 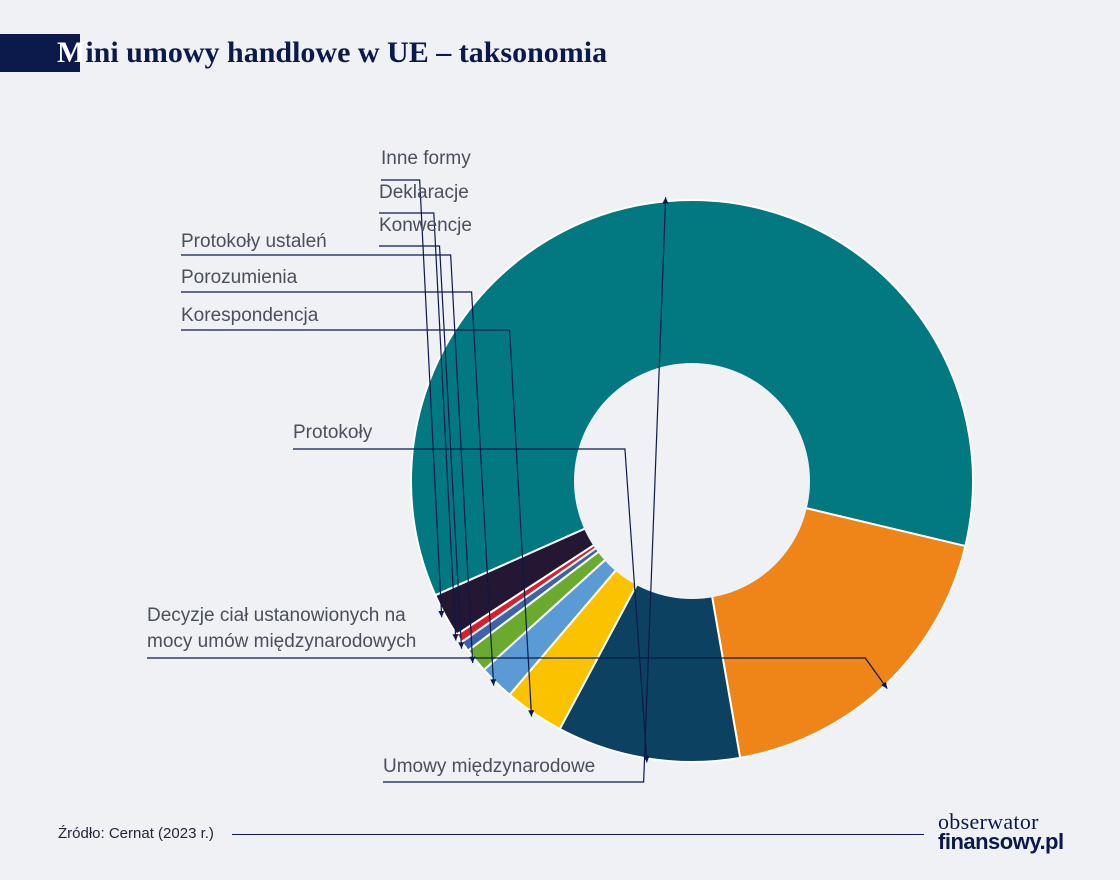 What do you see at coordinates (424, 192) in the screenshot?
I see `label-deklaracje: Deklaracje` at bounding box center [424, 192].